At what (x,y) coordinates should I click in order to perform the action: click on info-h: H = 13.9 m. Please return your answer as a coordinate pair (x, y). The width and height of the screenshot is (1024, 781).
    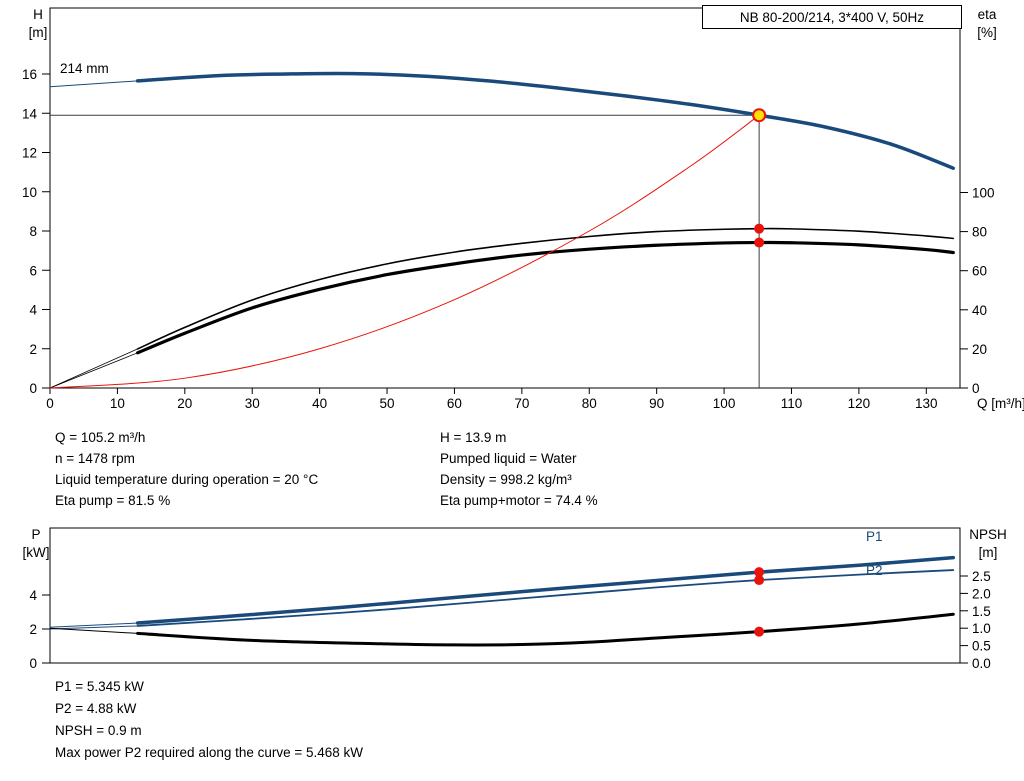
    Looking at the image, I should click on (473, 437).